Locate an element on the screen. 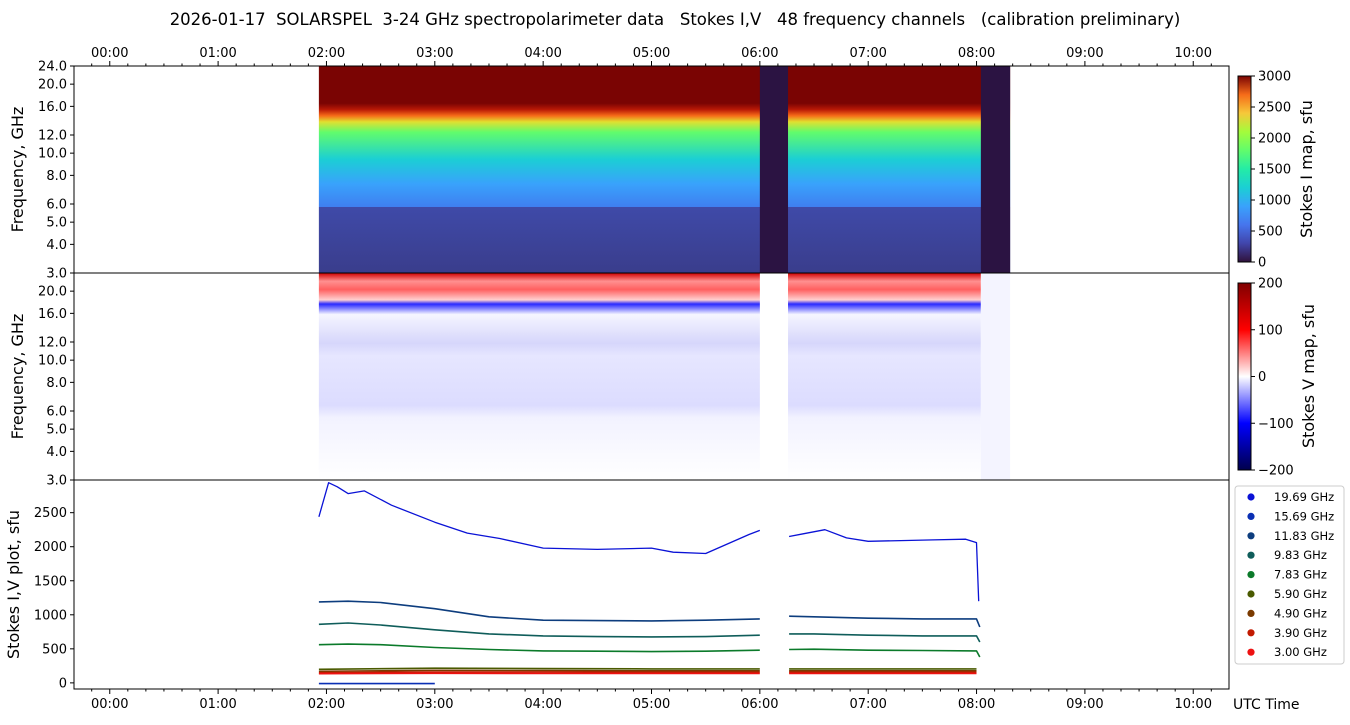 This screenshot has width=1350, height=725. stokes-v-tail is located at coordinates (995, 376).